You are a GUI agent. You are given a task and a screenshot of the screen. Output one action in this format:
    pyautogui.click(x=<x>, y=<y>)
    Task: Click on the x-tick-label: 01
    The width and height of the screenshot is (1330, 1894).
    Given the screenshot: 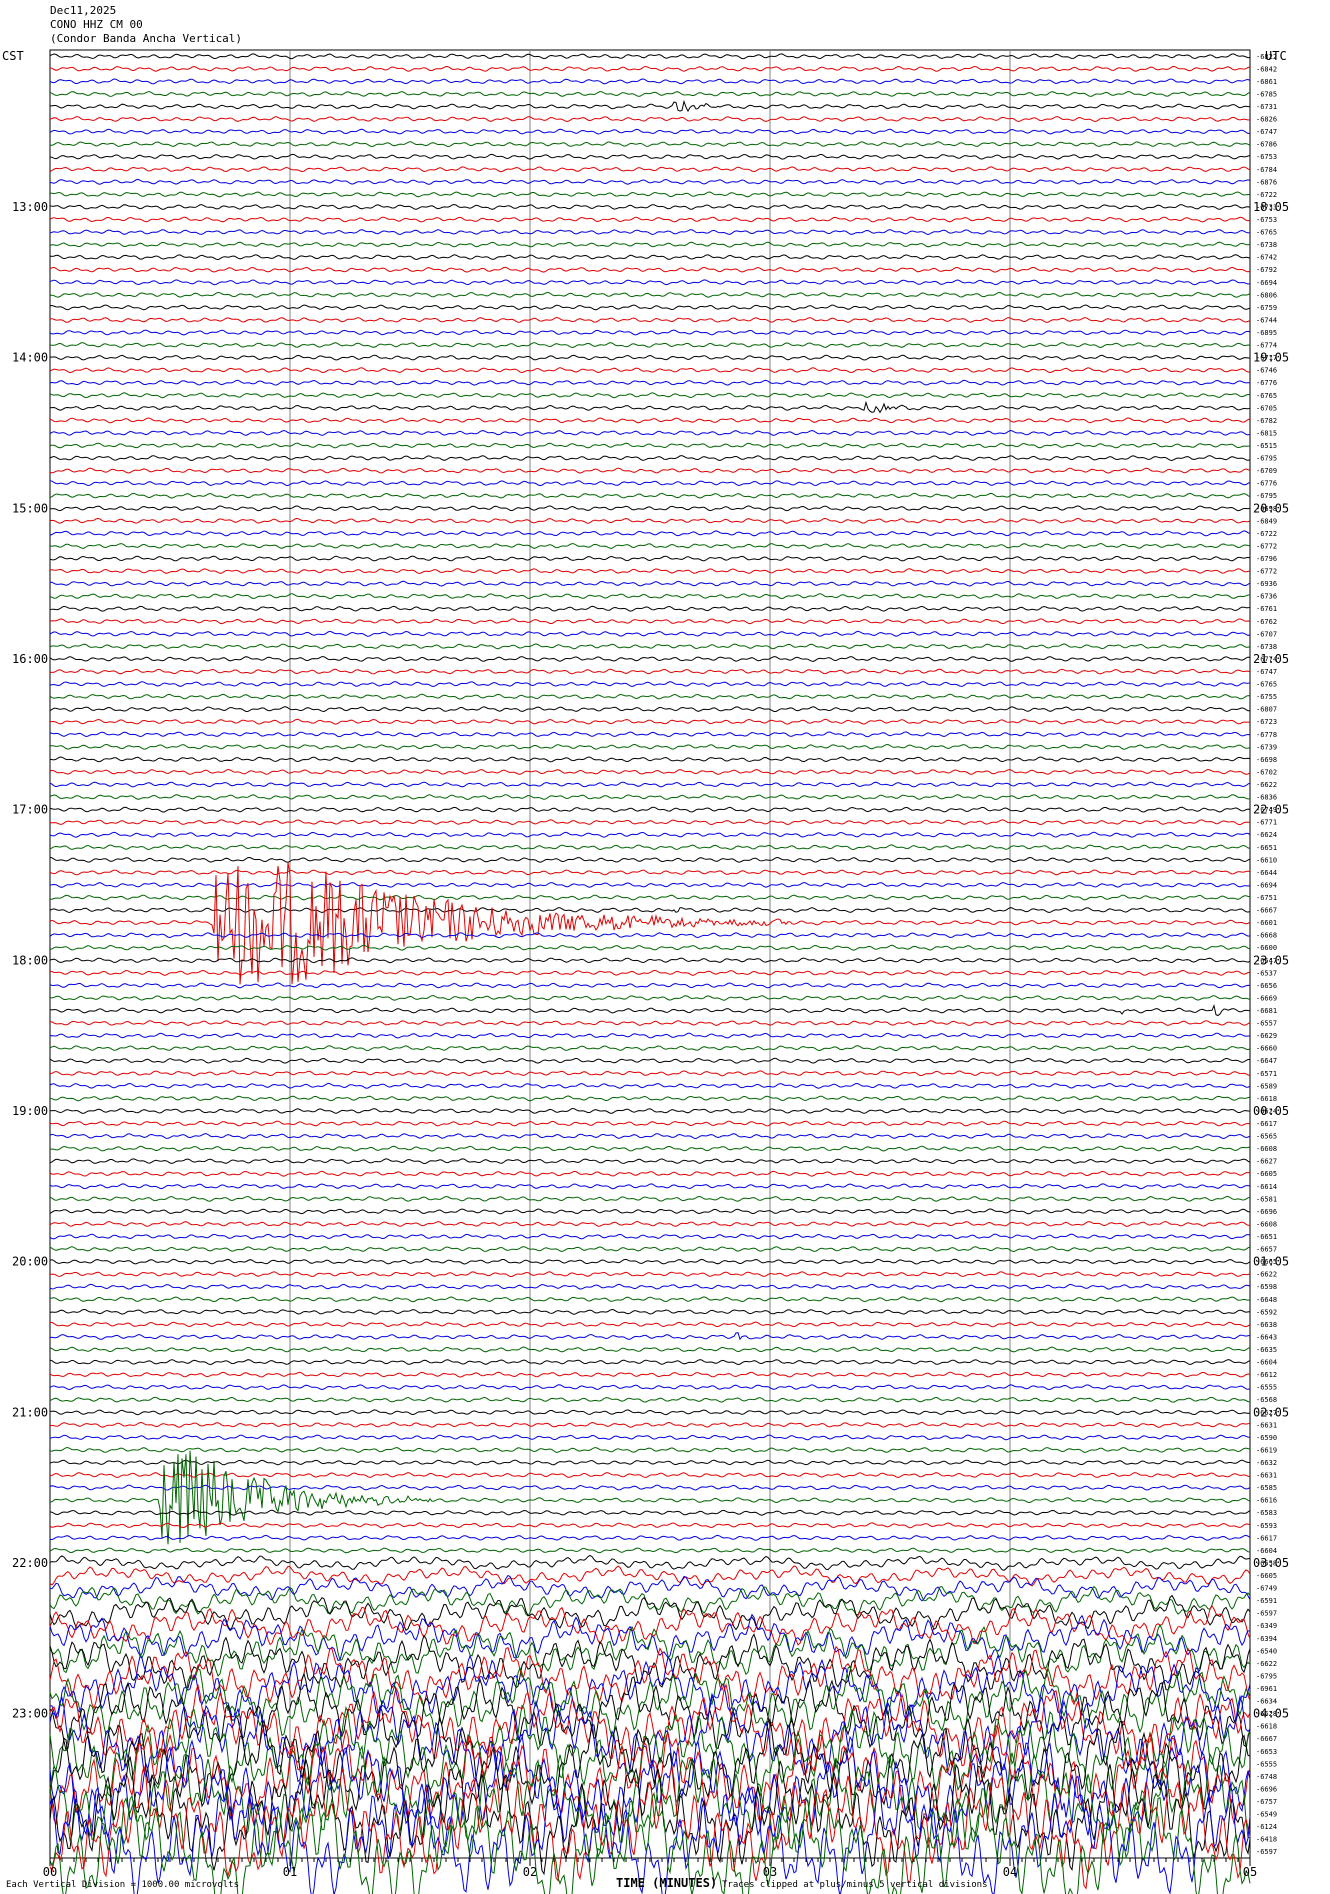 What is the action you would take?
    pyautogui.click(x=290, y=1872)
    